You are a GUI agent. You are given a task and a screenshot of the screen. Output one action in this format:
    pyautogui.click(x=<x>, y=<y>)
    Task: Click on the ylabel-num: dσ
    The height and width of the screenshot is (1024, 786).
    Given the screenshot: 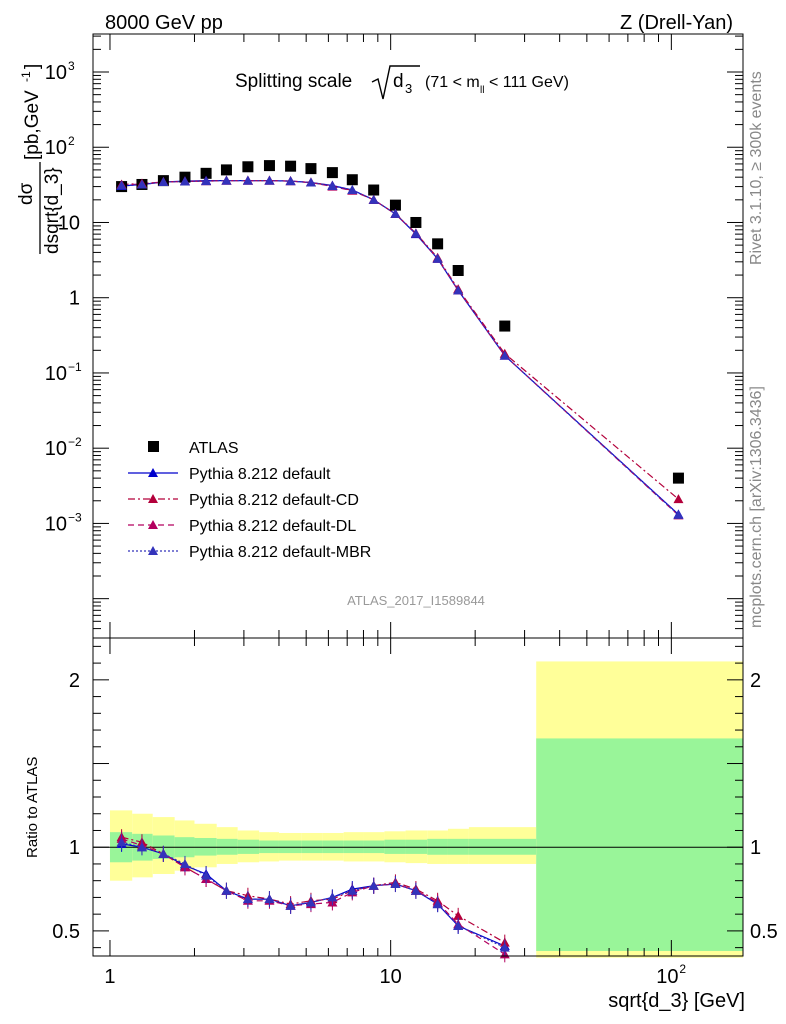 What is the action you would take?
    pyautogui.click(x=26, y=193)
    